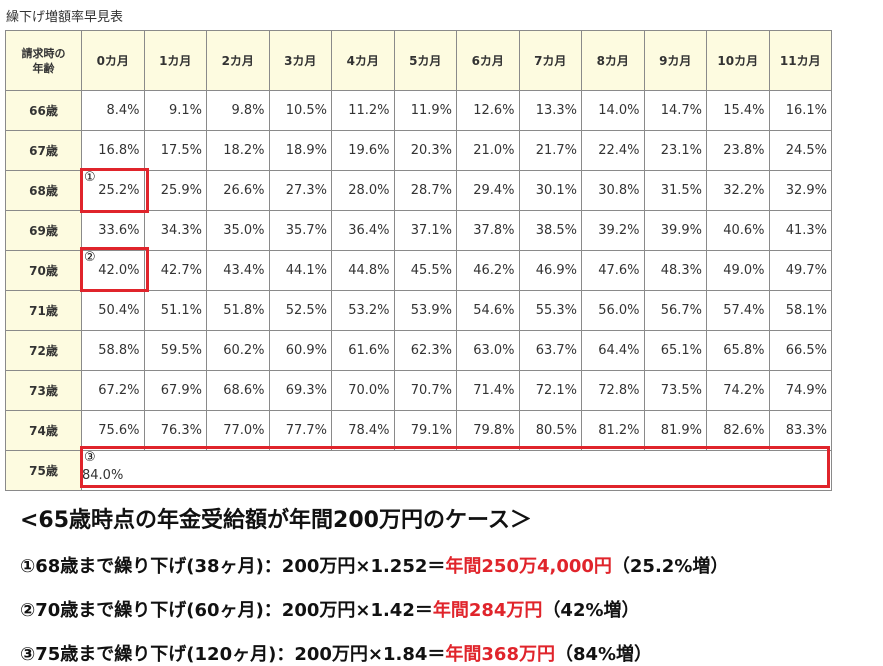 This screenshot has height=666, width=883. What do you see at coordinates (425, 230) in the screenshot?
I see `rate-cell: 37.1%` at bounding box center [425, 230].